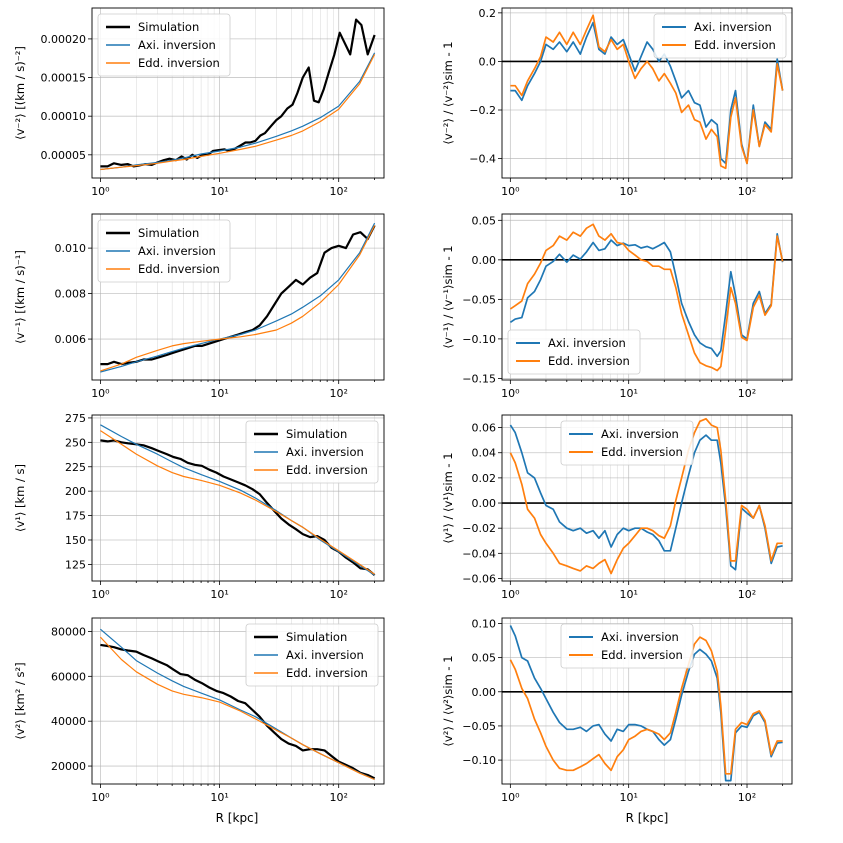 Image resolution: width=843 pixels, height=843 pixels. I want to click on y-tick-label: 150, so click(75, 540).